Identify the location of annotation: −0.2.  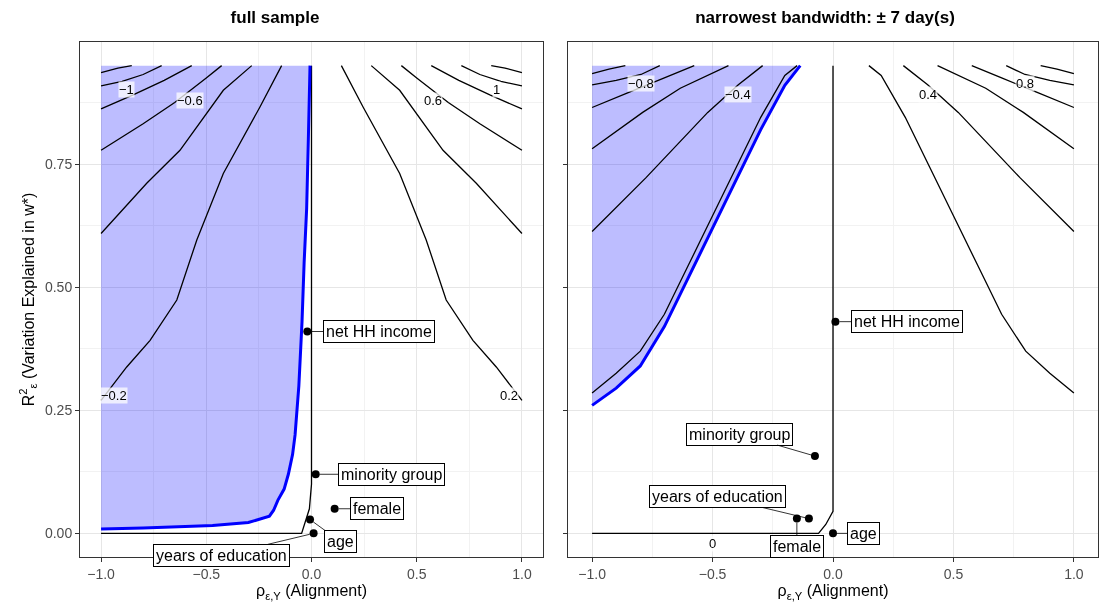
(114, 395).